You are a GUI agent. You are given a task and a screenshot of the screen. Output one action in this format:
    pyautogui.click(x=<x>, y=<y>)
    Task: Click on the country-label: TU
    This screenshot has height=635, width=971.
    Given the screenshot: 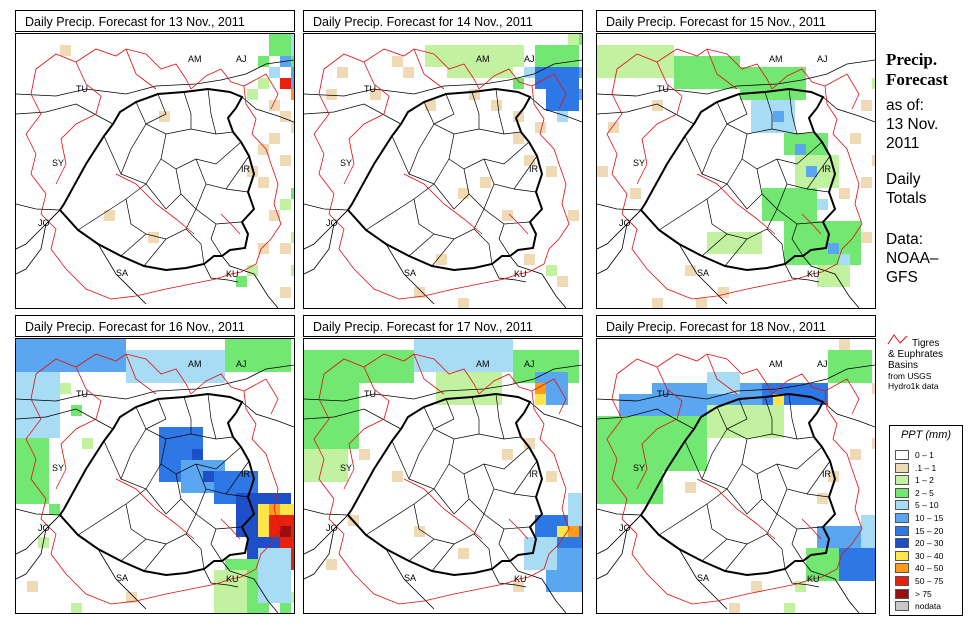 What is the action you would take?
    pyautogui.click(x=82, y=394)
    